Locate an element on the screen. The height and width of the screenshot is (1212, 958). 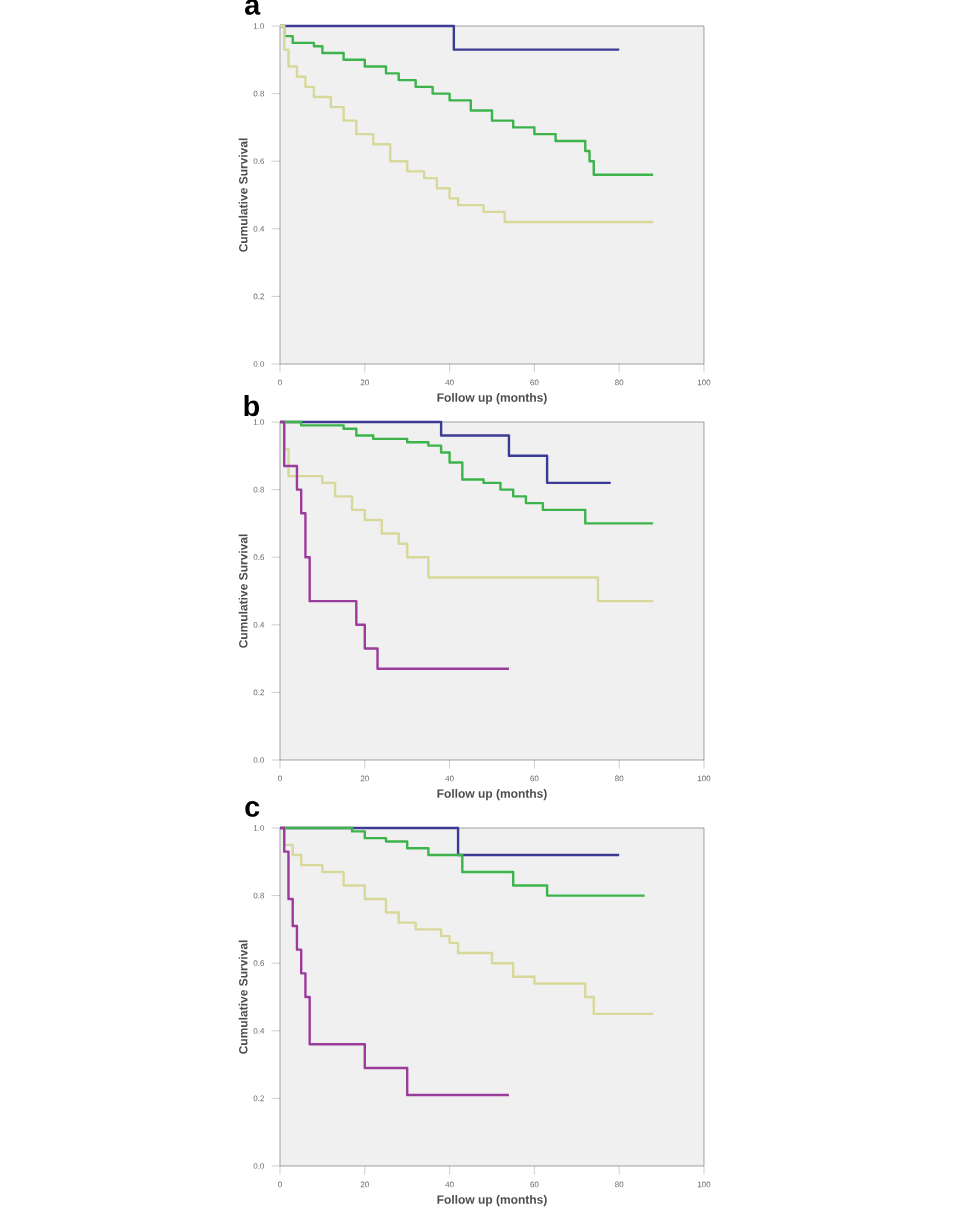
chart-title: a is located at coordinates (253, 7).